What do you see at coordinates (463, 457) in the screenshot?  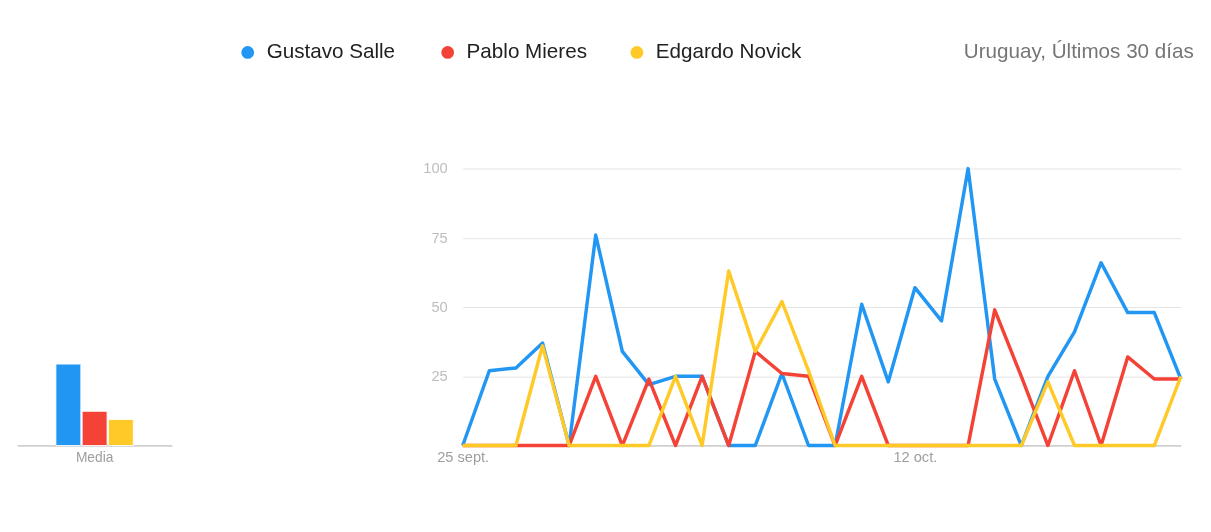 I see `x-tick-label: 25 sept.` at bounding box center [463, 457].